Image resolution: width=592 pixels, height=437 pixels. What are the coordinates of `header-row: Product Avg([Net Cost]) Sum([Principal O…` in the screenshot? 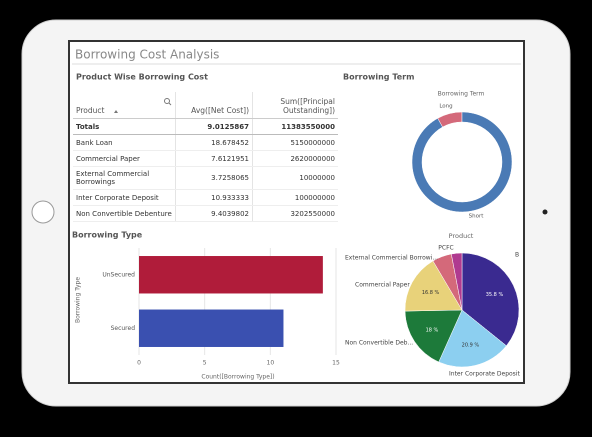 It's located at (205, 105).